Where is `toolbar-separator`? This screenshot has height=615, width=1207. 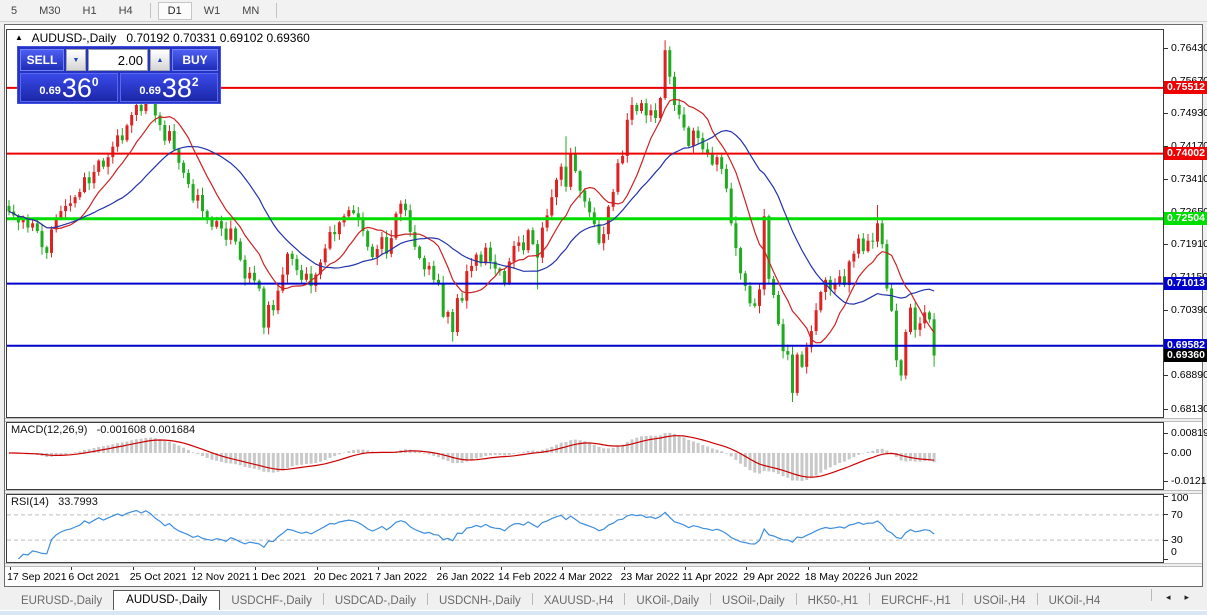
toolbar-separator is located at coordinates (277, 10).